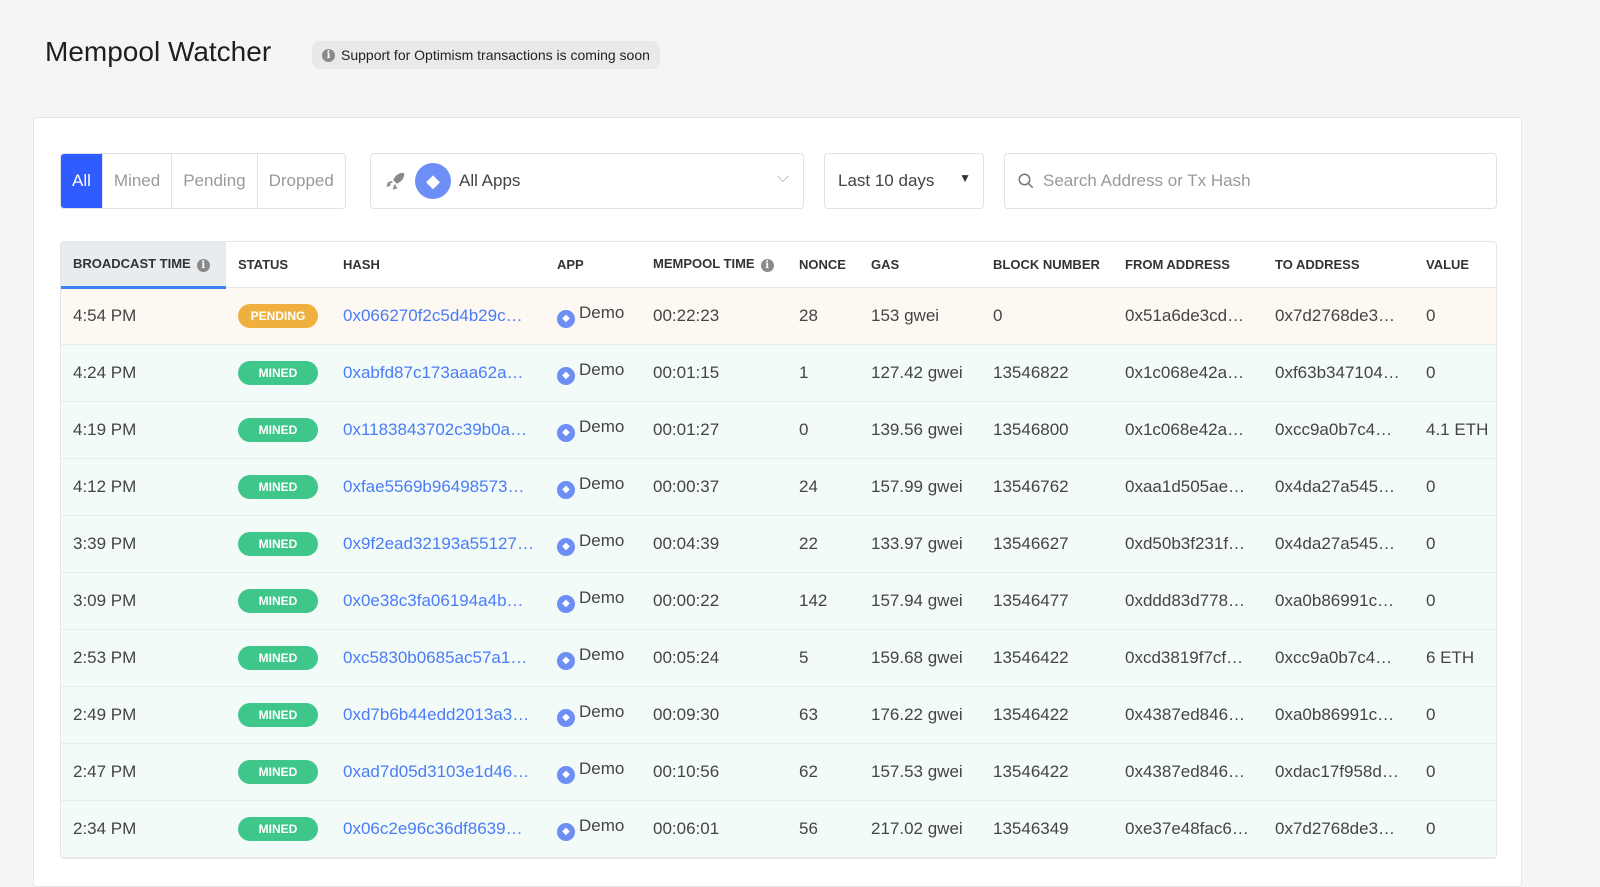 The width and height of the screenshot is (1600, 887). Describe the element at coordinates (105, 828) in the screenshot. I see `time-value: 2:34 PM` at that location.